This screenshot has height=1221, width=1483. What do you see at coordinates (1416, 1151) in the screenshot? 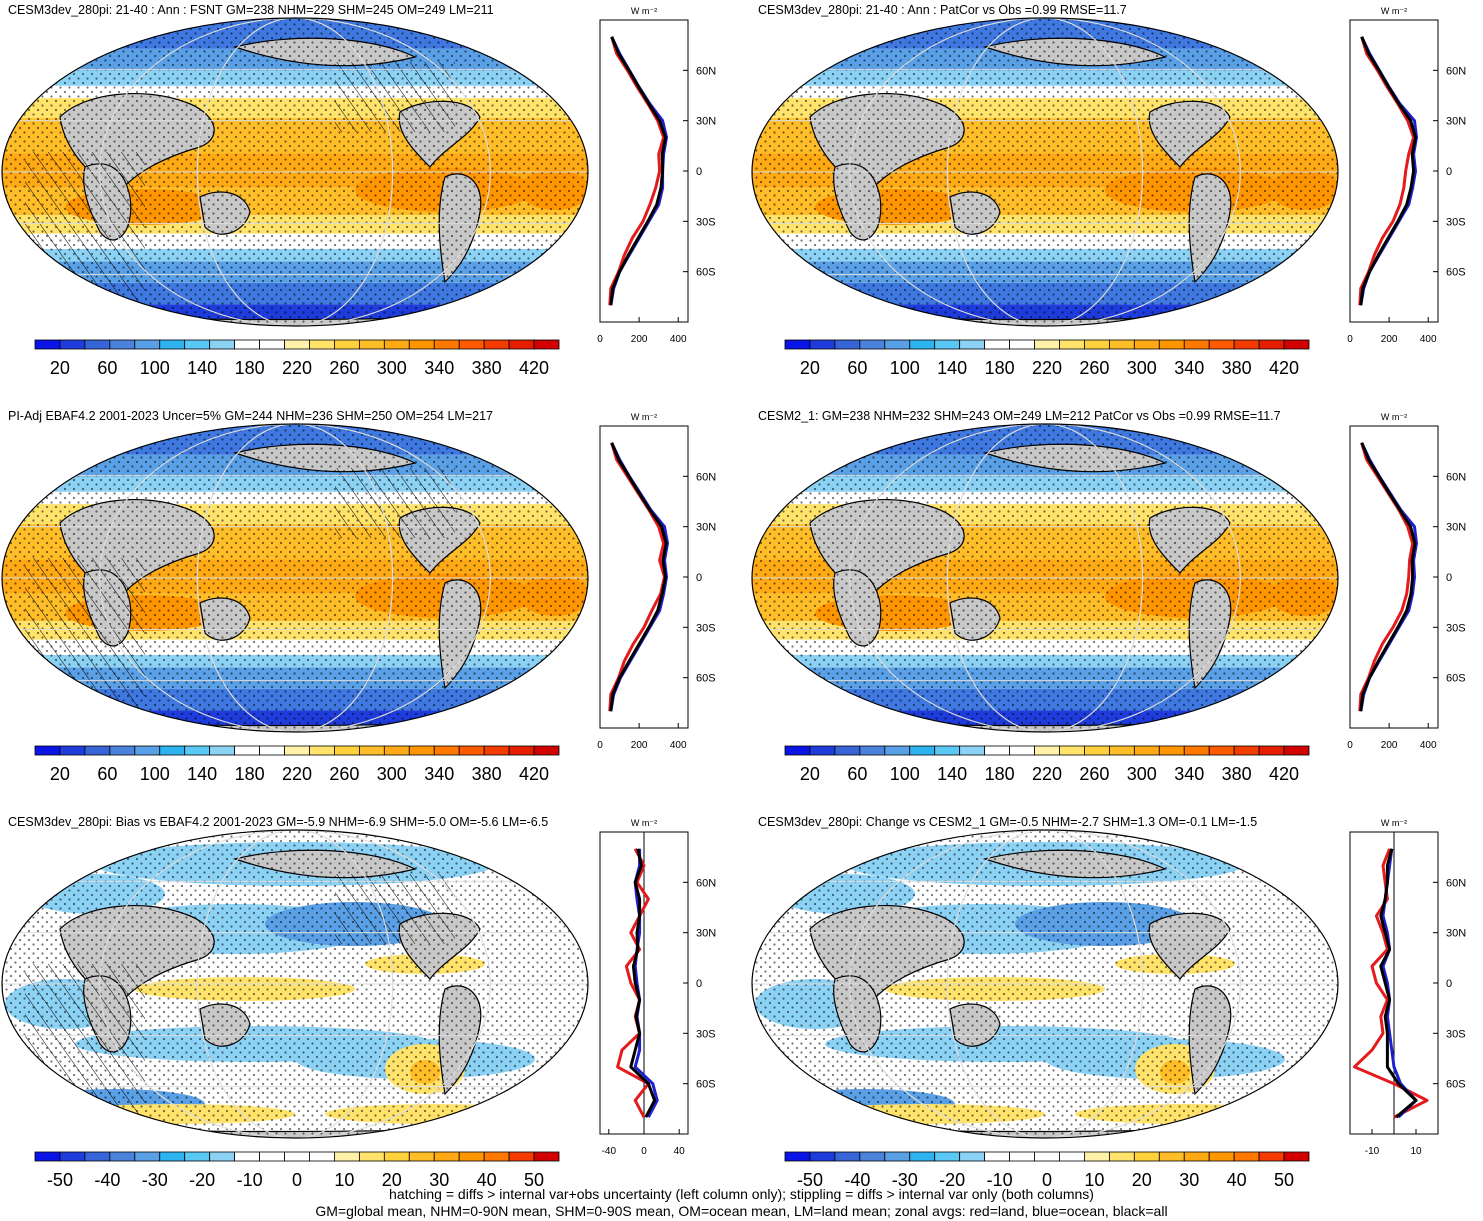
I see `profile-xtick-label: 10` at bounding box center [1416, 1151].